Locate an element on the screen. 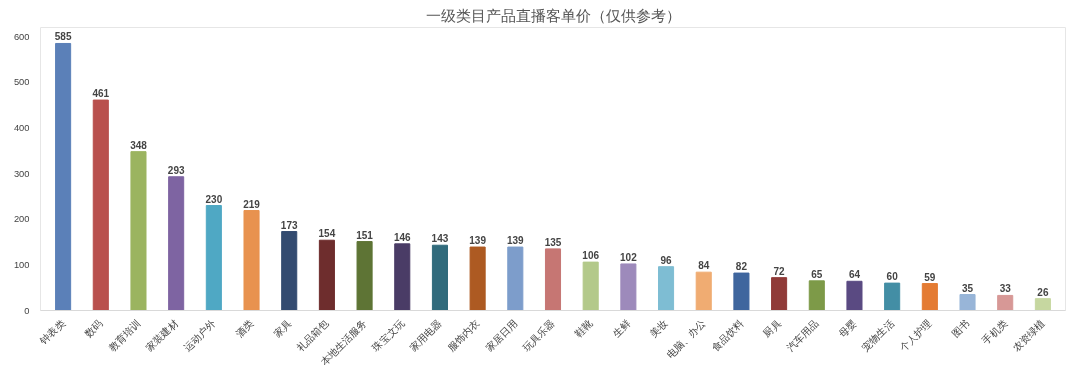 The image size is (1080, 374). data-label: 72 is located at coordinates (779, 271).